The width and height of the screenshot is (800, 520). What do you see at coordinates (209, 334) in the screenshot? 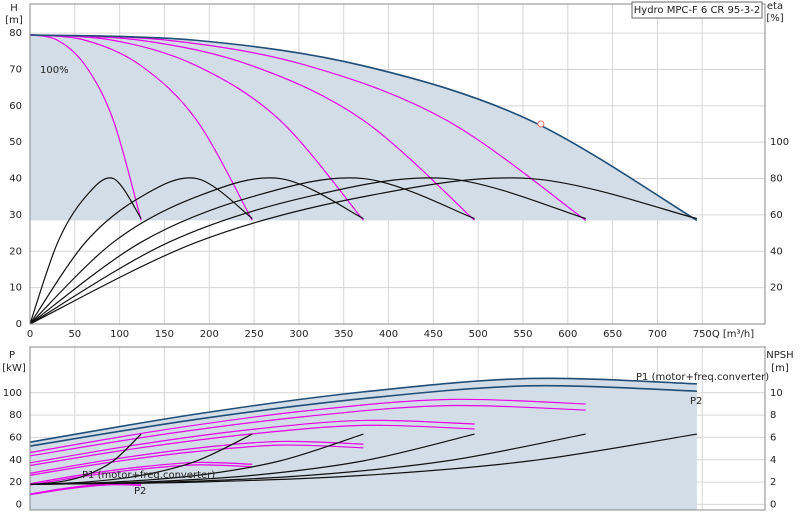
I see `x-tick-label: 200` at bounding box center [209, 334].